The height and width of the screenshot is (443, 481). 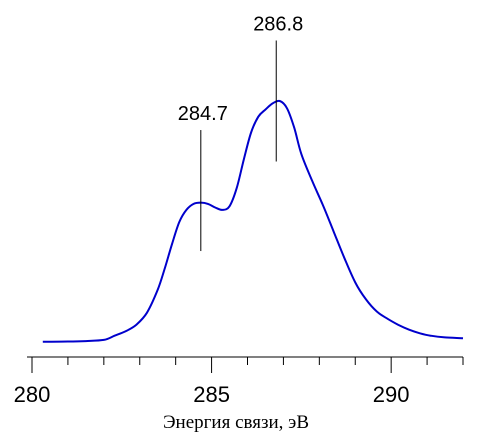 I want to click on x-tick-label: 285, so click(x=211, y=394).